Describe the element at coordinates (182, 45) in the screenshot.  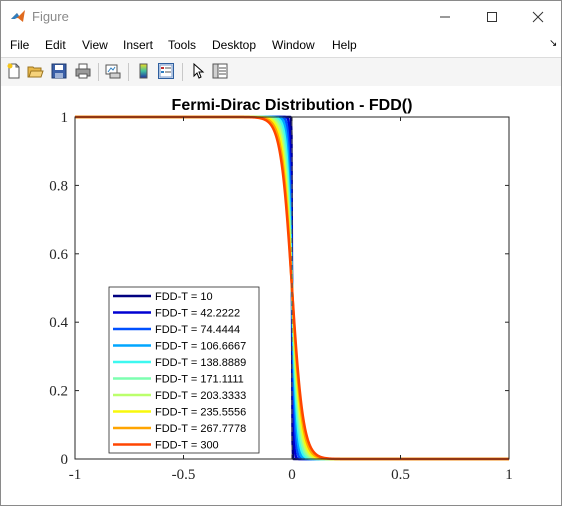
I see `menu-tools: Tools` at that location.